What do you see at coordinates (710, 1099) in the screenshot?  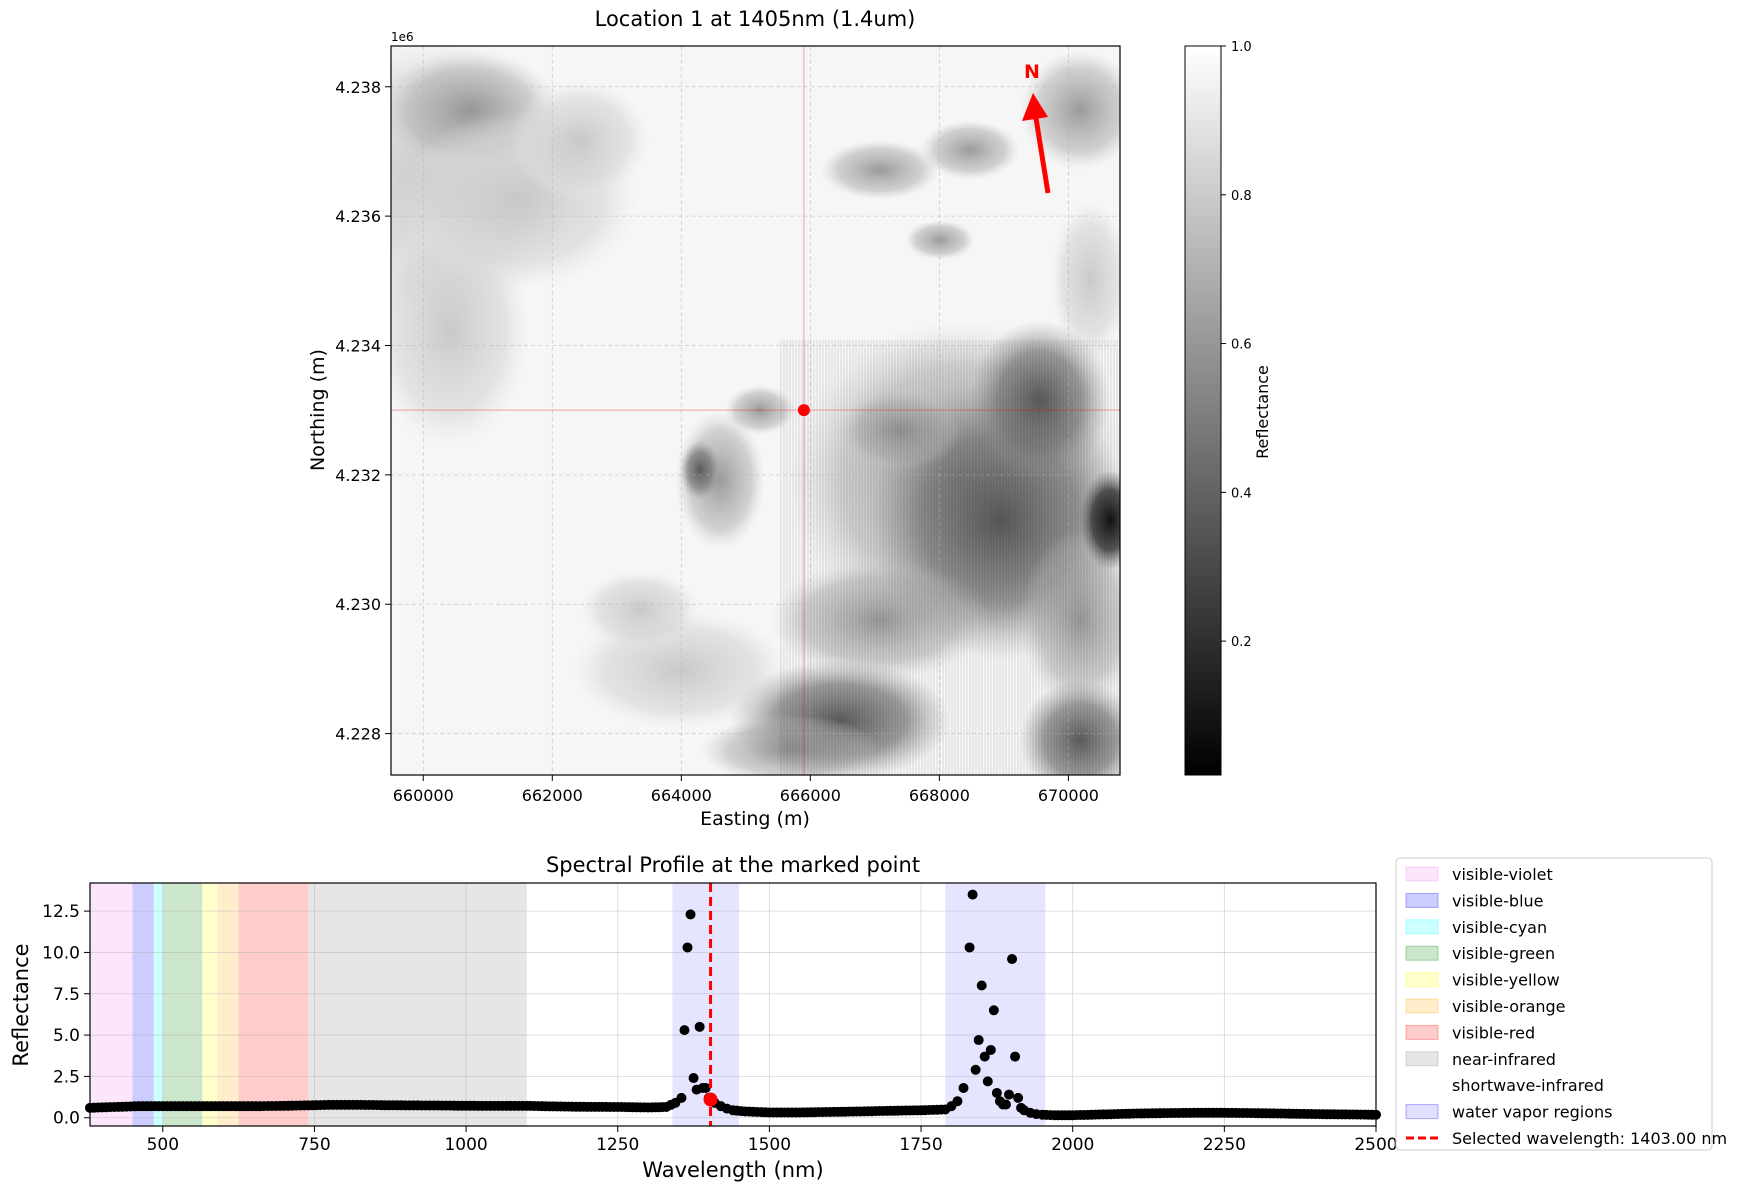 I see `selected-wavelength-point` at bounding box center [710, 1099].